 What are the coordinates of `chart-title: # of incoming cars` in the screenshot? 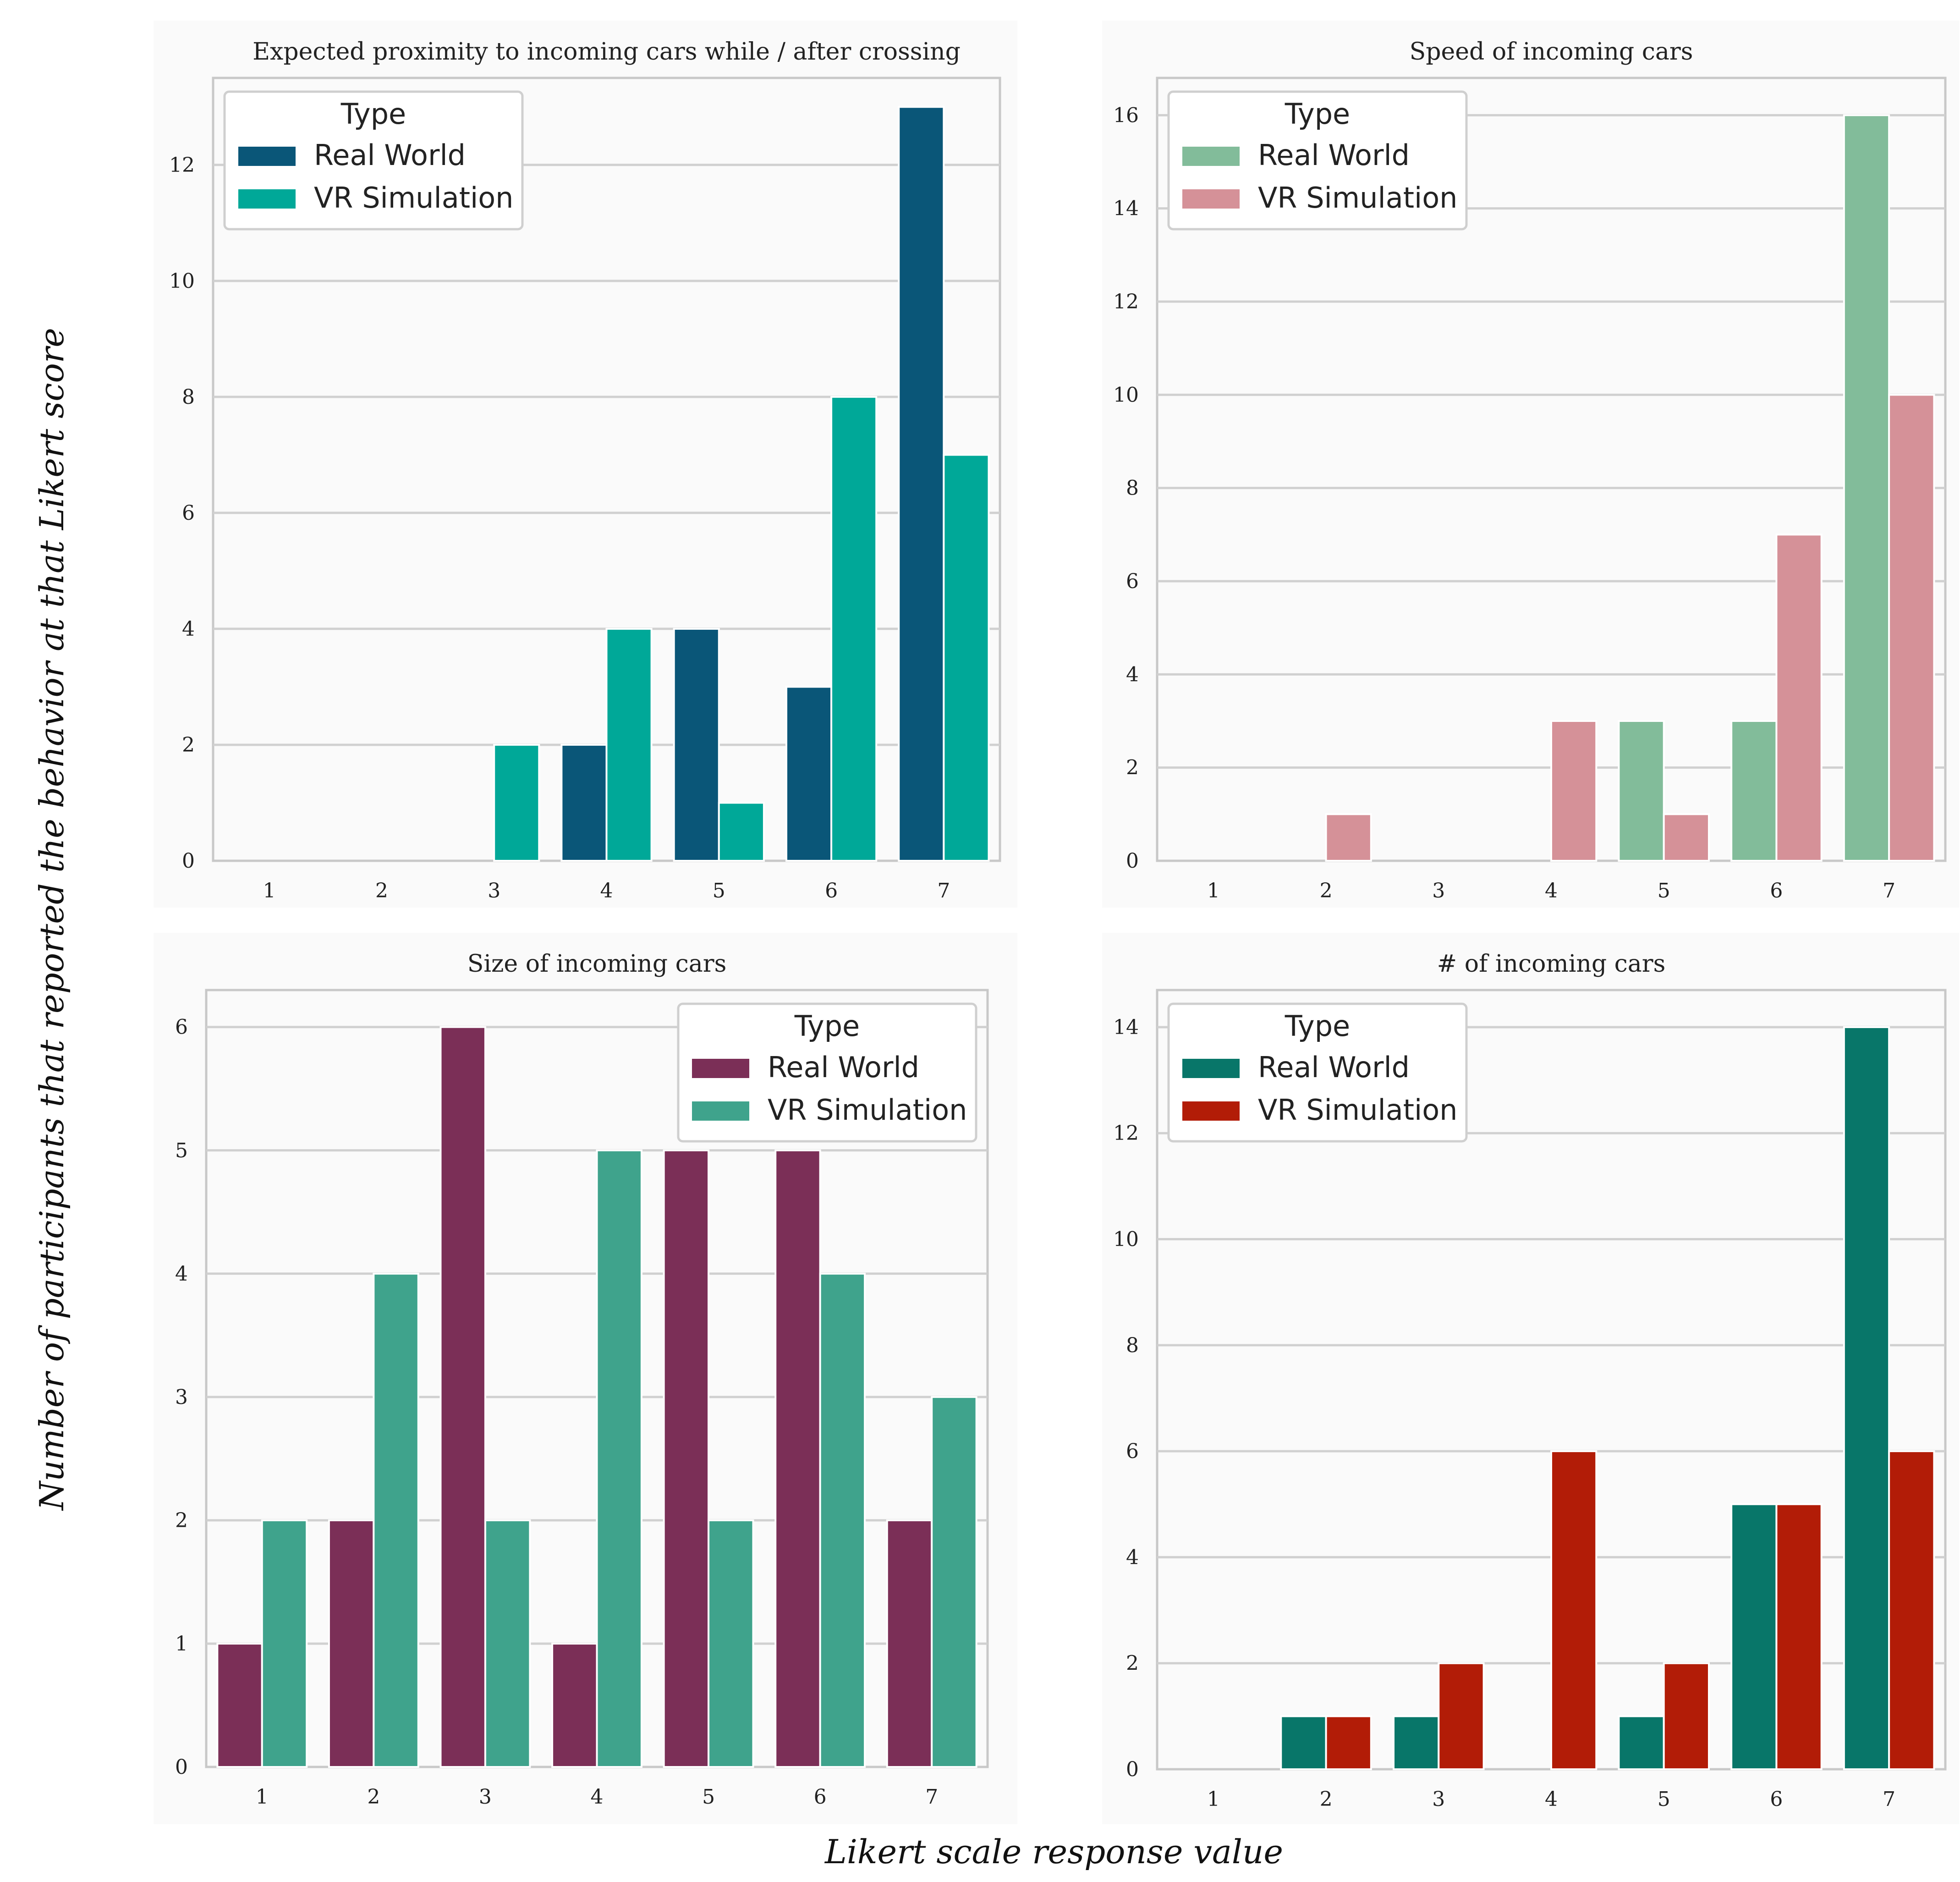 It's located at (1551, 964).